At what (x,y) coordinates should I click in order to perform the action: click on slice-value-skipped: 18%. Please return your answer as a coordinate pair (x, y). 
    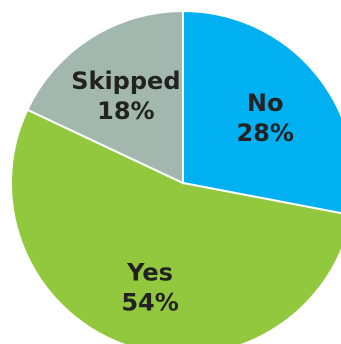
    Looking at the image, I should click on (125, 111).